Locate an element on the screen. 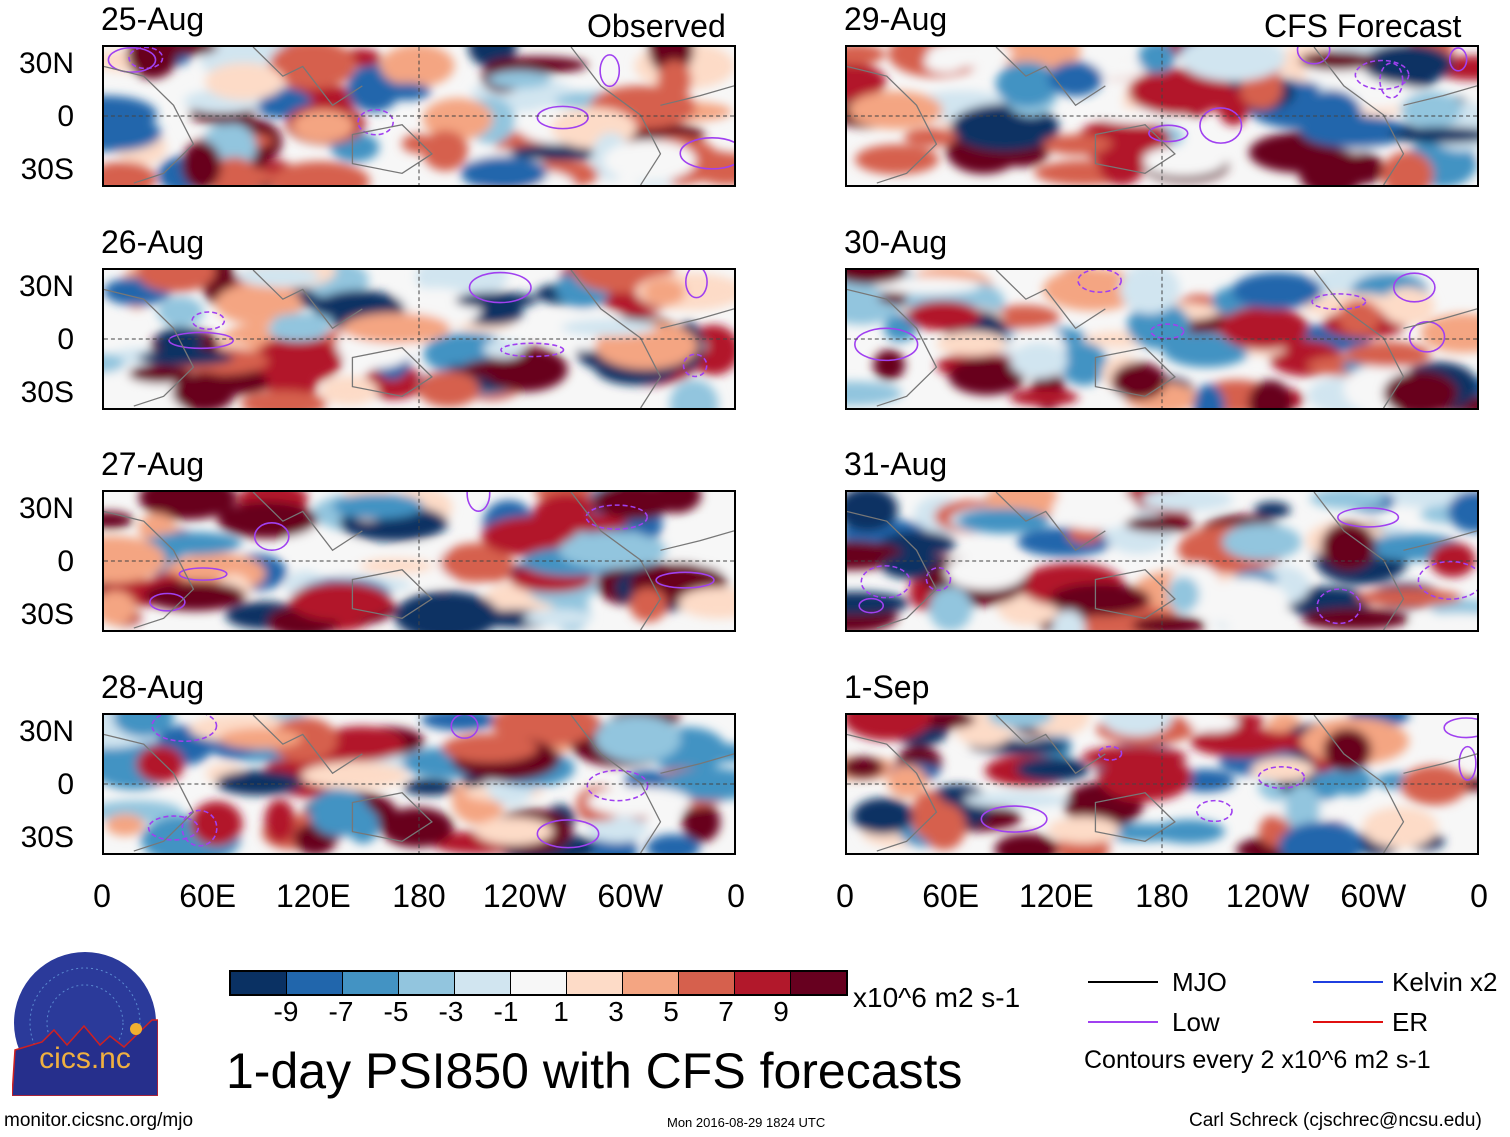  lat-label: 30N is located at coordinates (46, 508).